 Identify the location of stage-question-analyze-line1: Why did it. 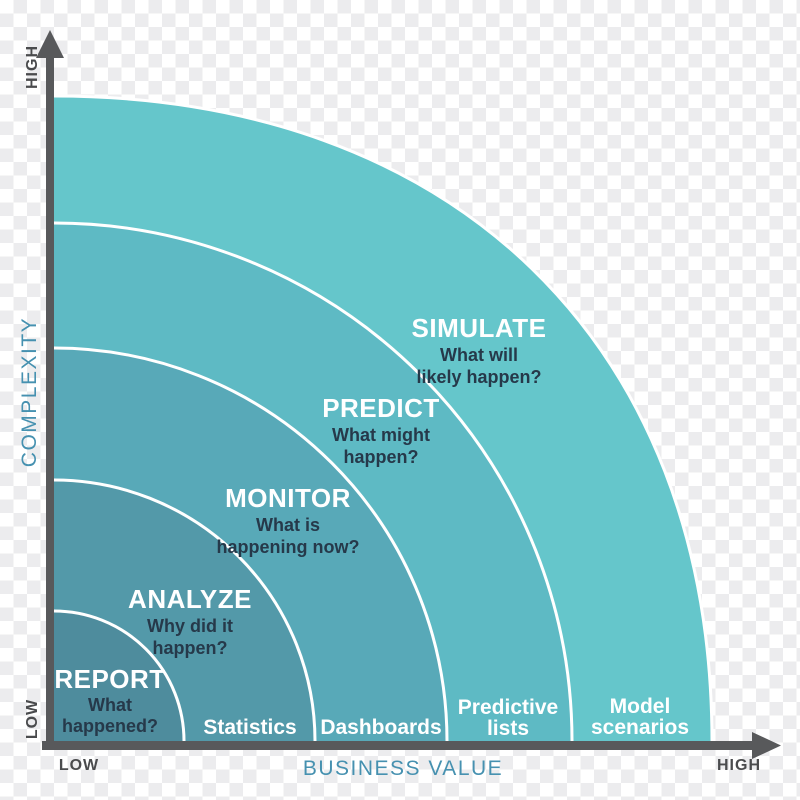
(190, 626).